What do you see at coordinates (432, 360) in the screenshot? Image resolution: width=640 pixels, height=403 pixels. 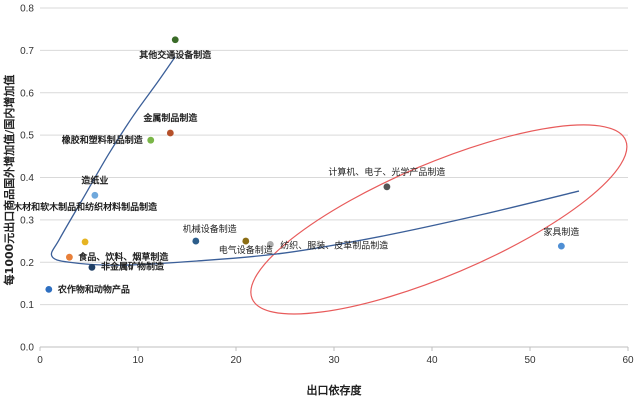 I see `x-tick-label: 40` at bounding box center [432, 360].